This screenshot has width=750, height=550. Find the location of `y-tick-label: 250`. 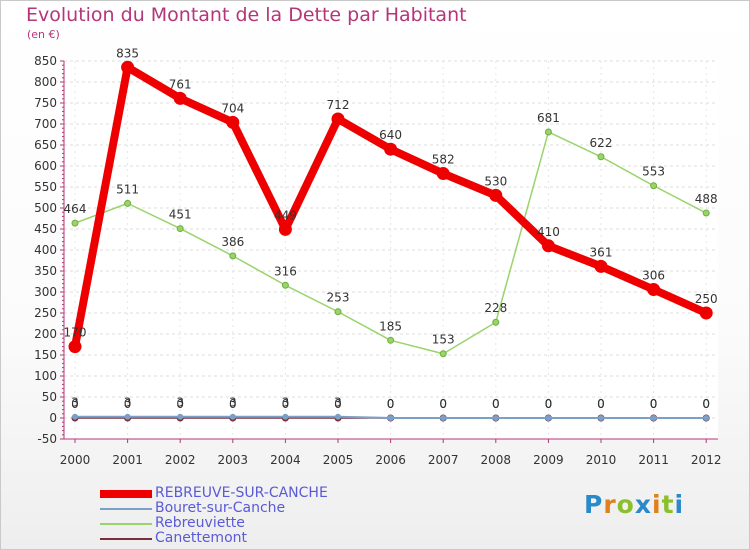

y-tick-label: 250 is located at coordinates (45, 313).